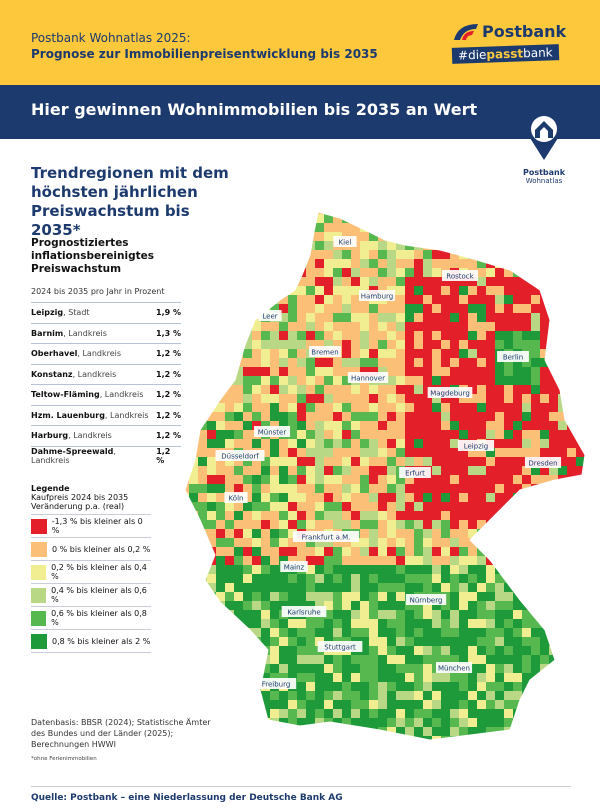 The width and height of the screenshot is (600, 809). What do you see at coordinates (163, 456) in the screenshot?
I see `region-value: 1,2 %` at bounding box center [163, 456].